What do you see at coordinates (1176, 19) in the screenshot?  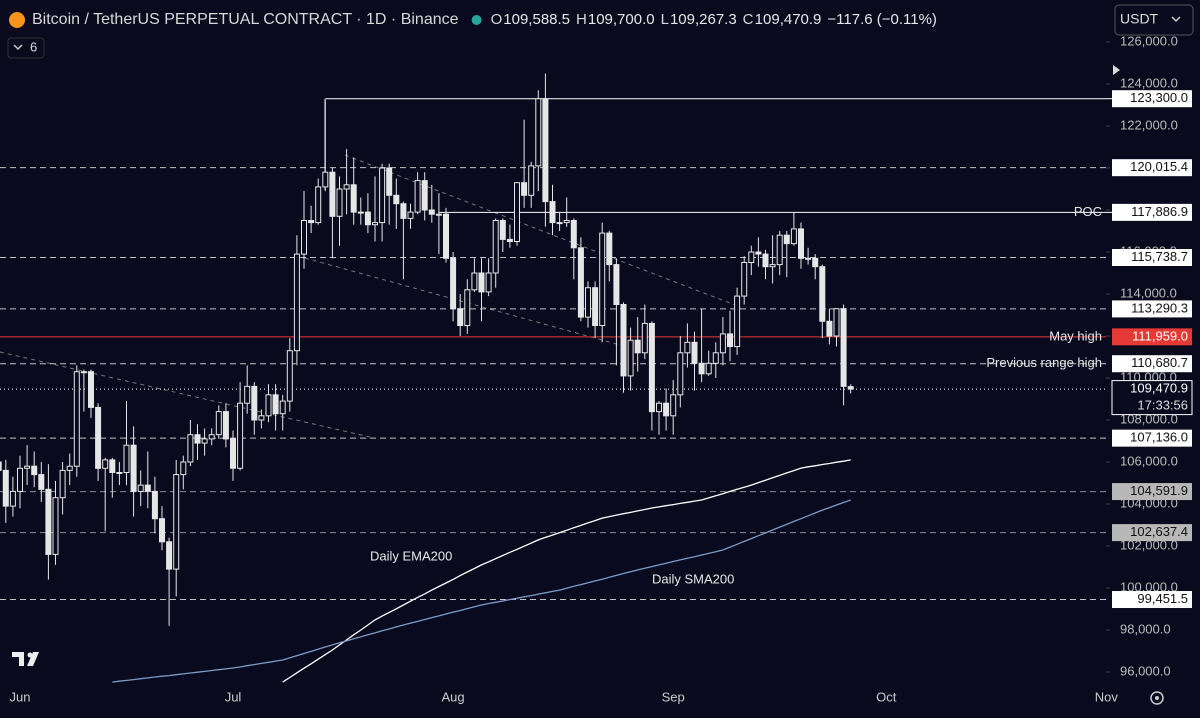 I see `chevron-icon` at bounding box center [1176, 19].